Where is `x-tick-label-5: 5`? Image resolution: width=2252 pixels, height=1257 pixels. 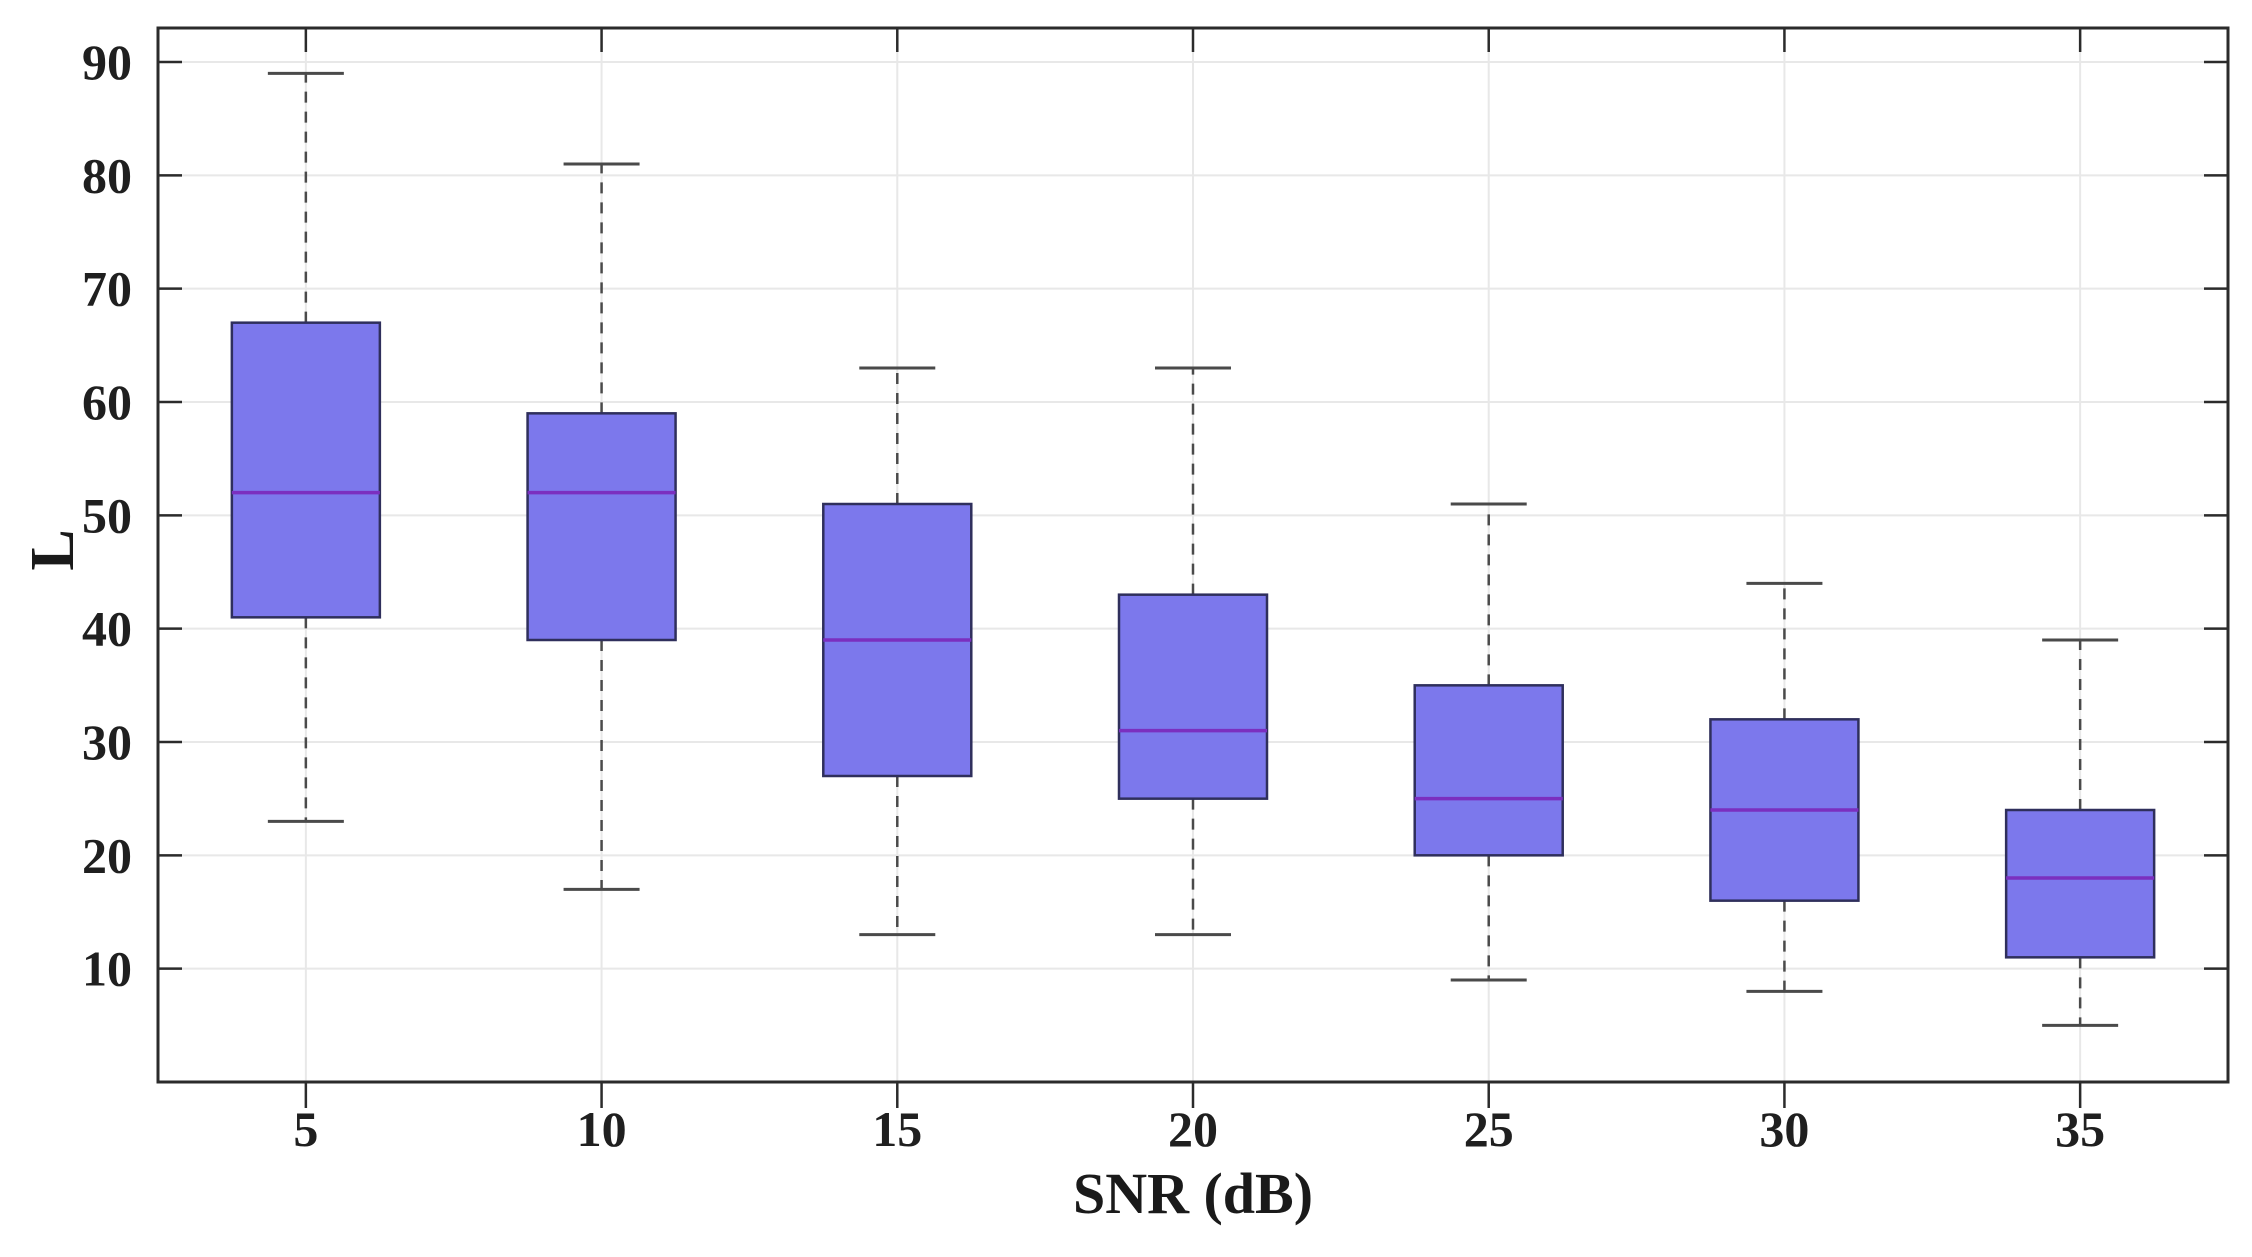
x-tick-label-5: 5 is located at coordinates (305, 1129).